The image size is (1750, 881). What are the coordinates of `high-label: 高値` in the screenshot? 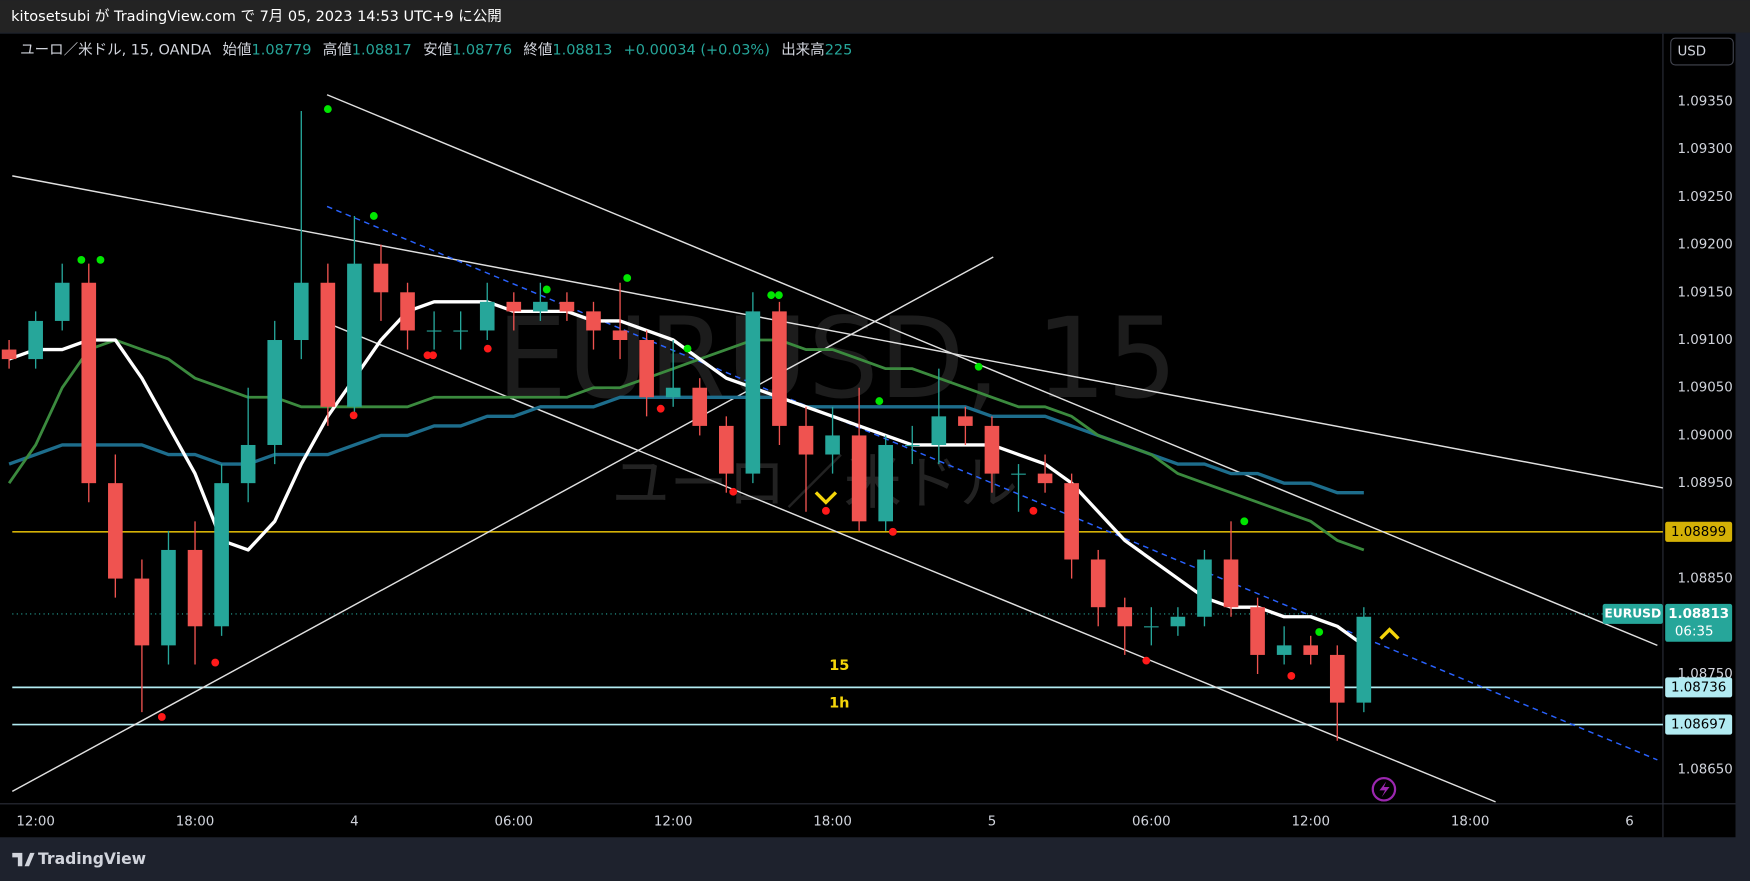 It's located at (337, 49).